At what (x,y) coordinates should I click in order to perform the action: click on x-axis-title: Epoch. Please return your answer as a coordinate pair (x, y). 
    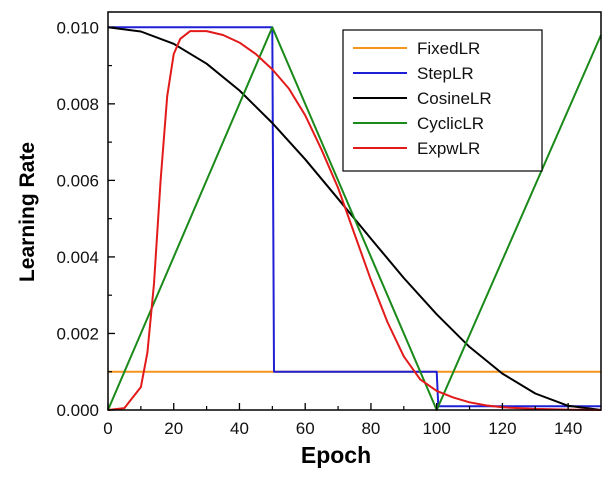
    Looking at the image, I should click on (336, 455).